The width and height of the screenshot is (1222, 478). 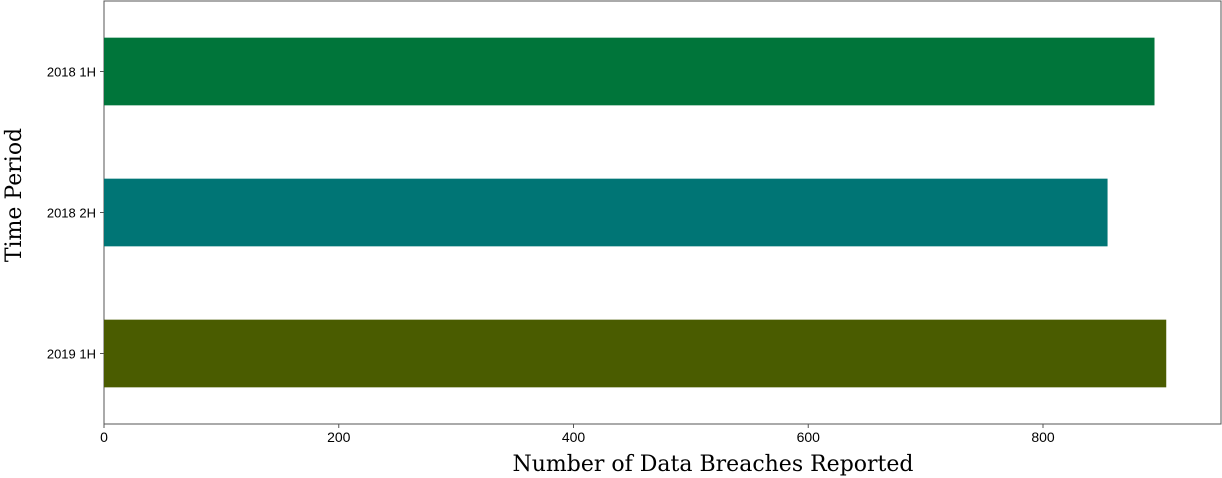 I want to click on x-tick-label: 400, so click(x=574, y=437).